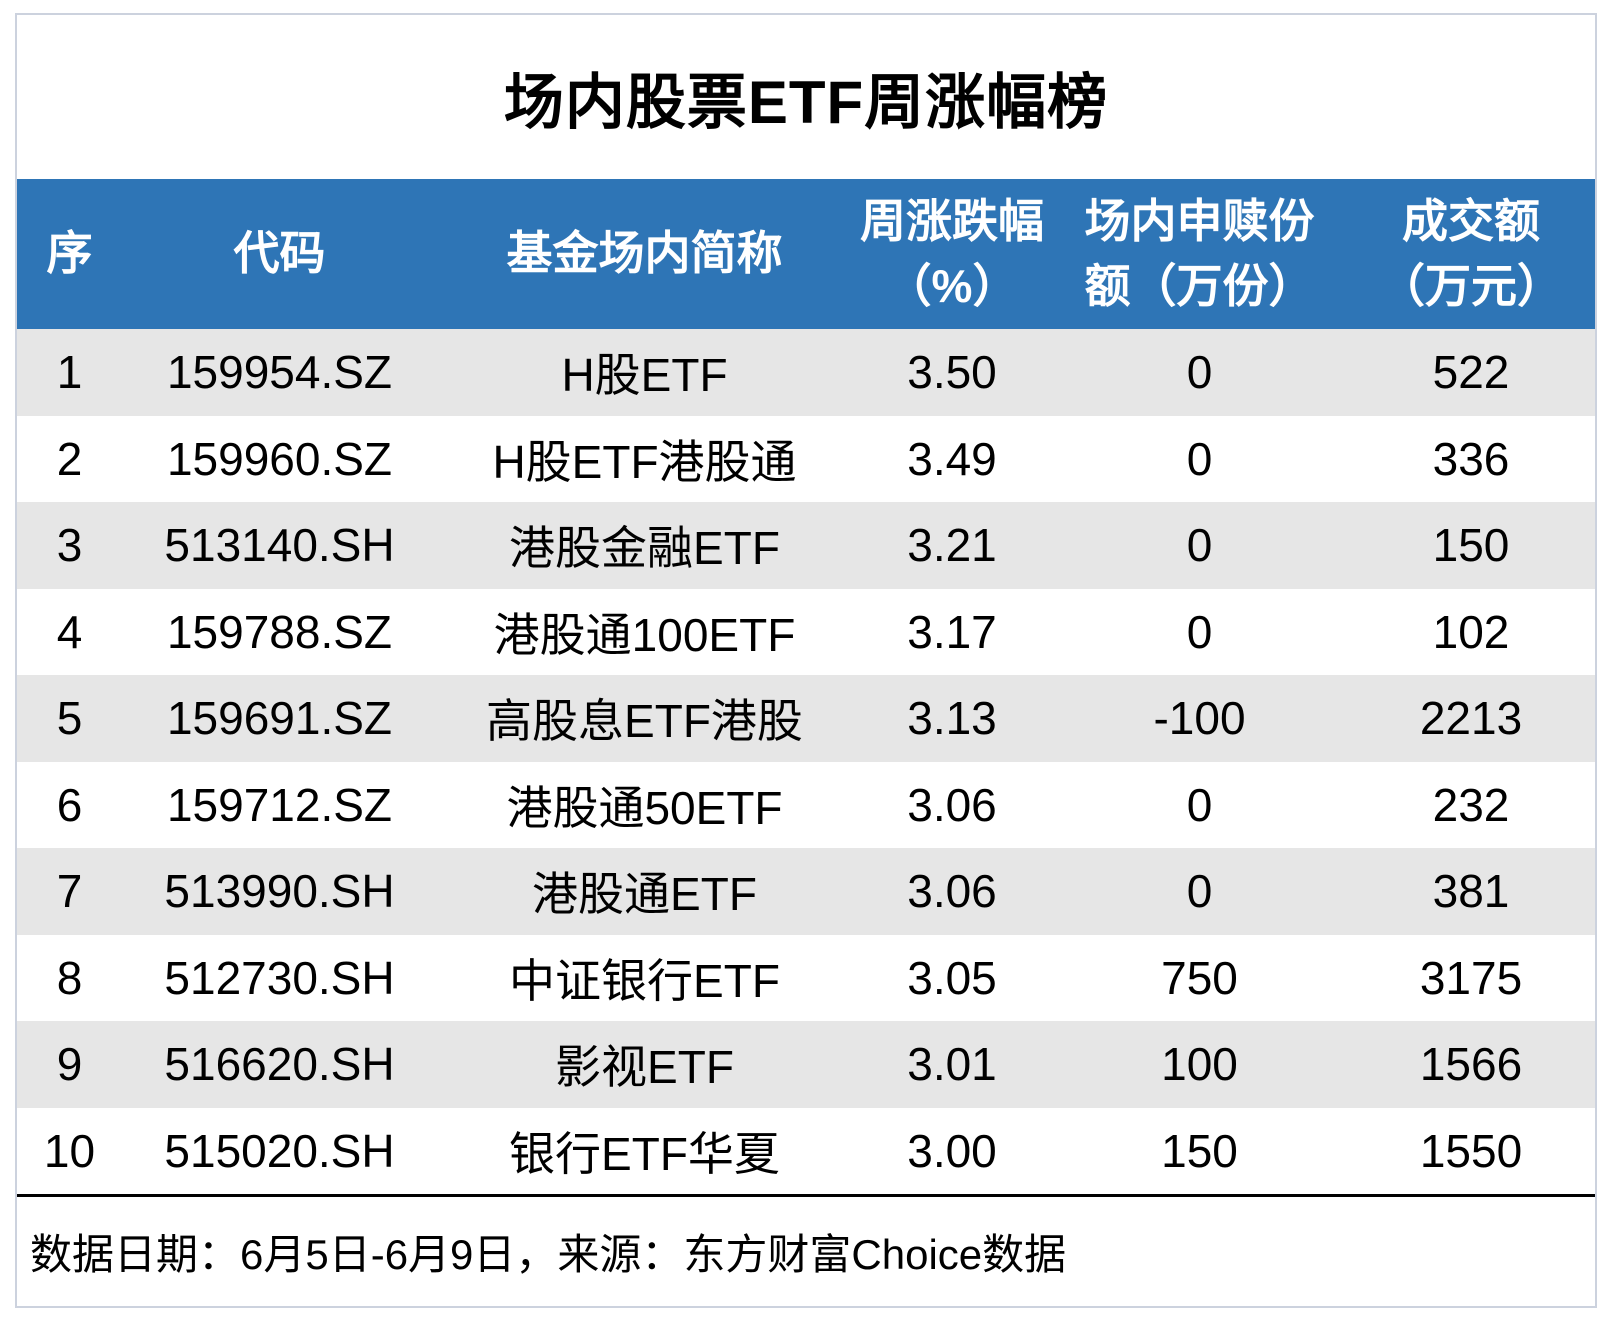 This screenshot has width=1612, height=1330. I want to click on table-row: 4 159788.SZ 港股通100ETF 3.17 0 102, so click(806, 631).